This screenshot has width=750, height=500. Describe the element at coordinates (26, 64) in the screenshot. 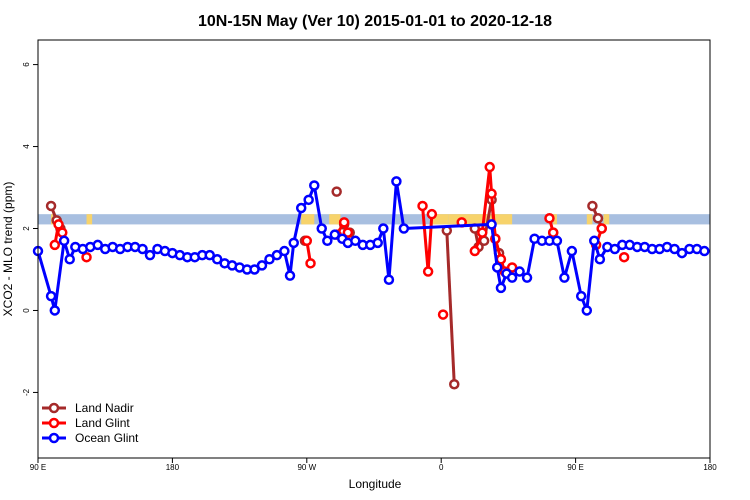

I see `y-tick-label: 6` at that location.